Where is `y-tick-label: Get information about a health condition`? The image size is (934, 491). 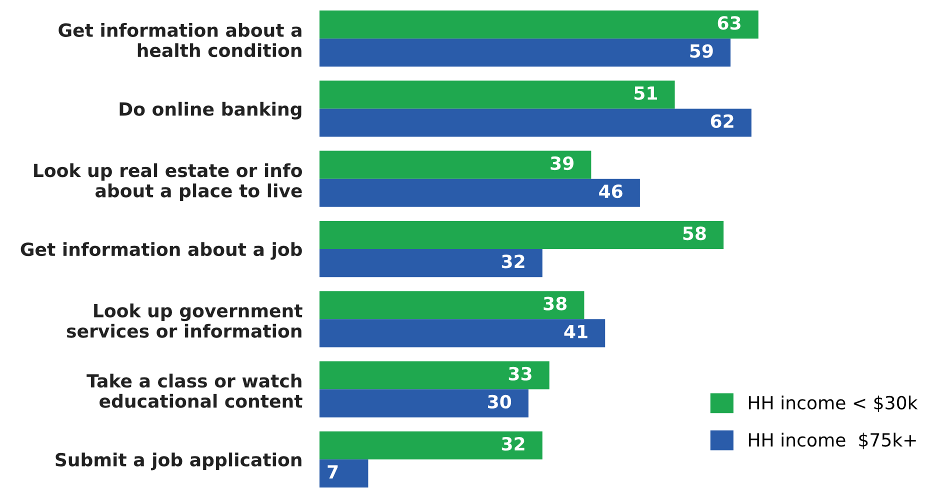
y-tick-label: Get information about a health condition is located at coordinates (180, 40).